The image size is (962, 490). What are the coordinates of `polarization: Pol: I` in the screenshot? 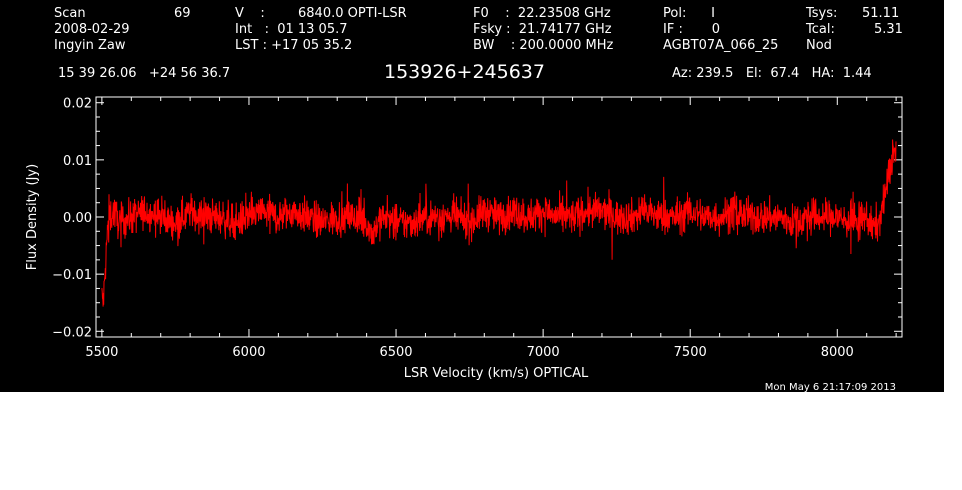 It's located at (689, 13).